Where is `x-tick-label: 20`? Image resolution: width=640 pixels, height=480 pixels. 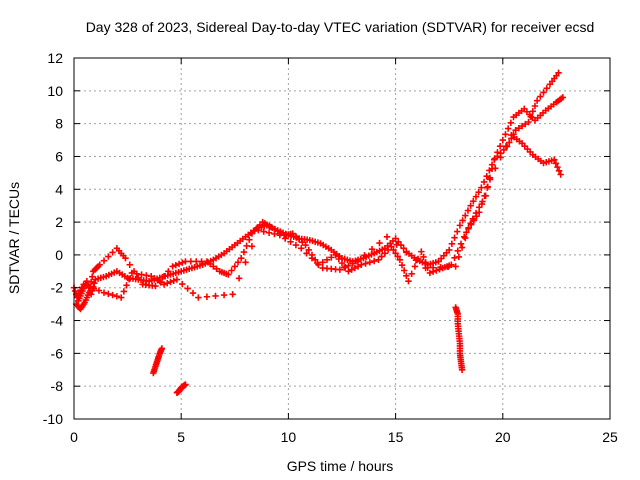 x-tick-label: 20 is located at coordinates (503, 437).